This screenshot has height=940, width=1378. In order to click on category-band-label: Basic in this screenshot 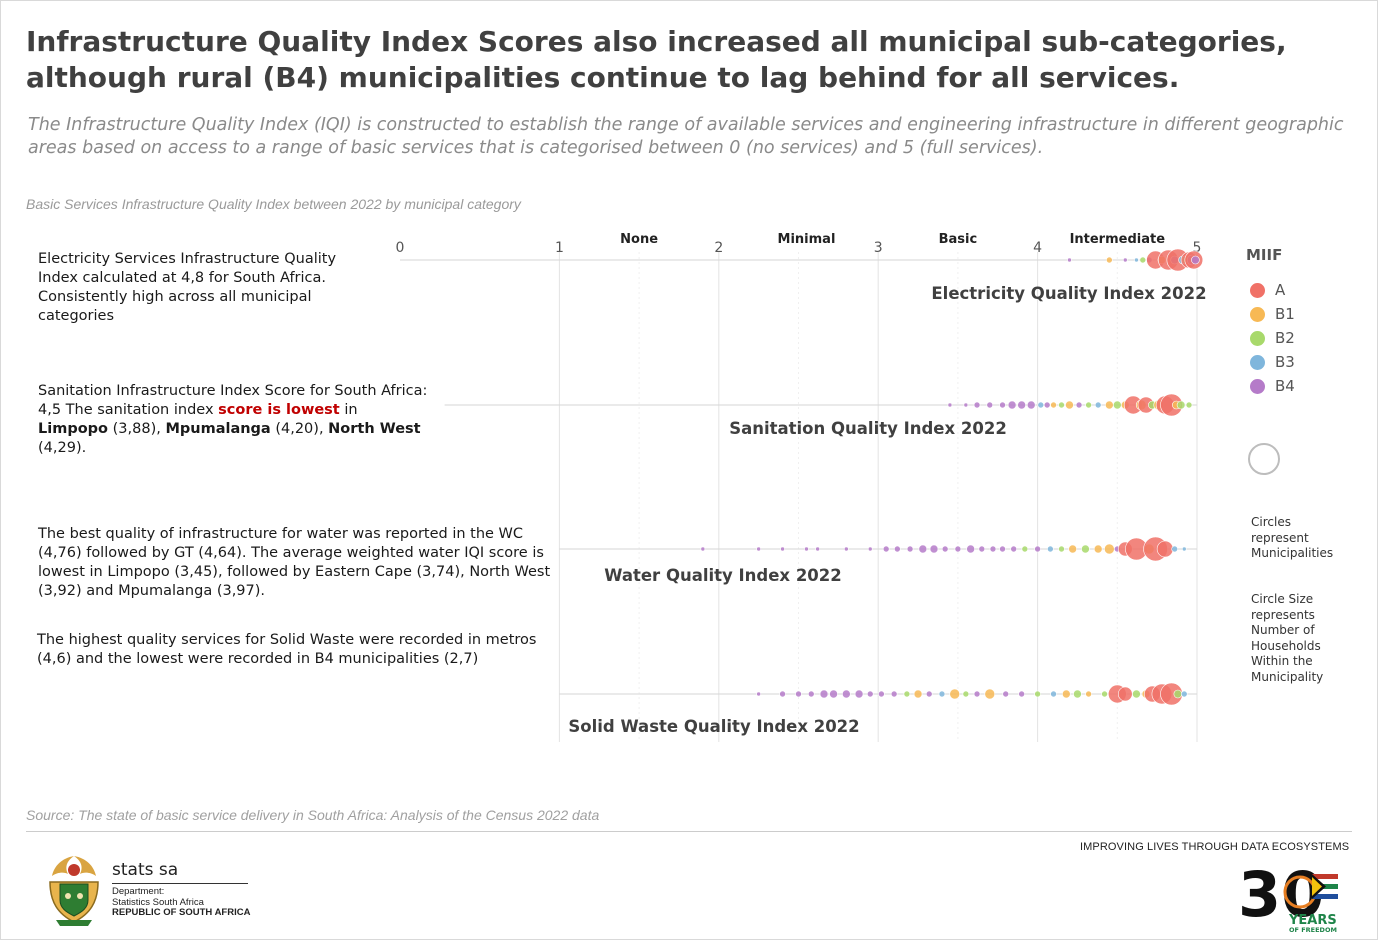, I will do `click(958, 239)`.